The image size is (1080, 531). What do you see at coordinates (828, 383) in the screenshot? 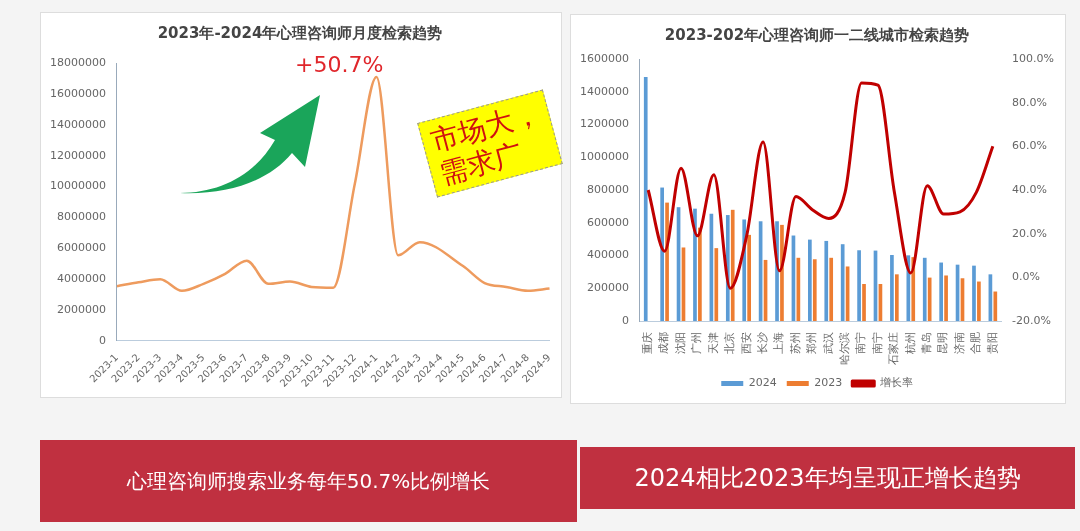
I see `legend-label: 2023` at bounding box center [828, 383].